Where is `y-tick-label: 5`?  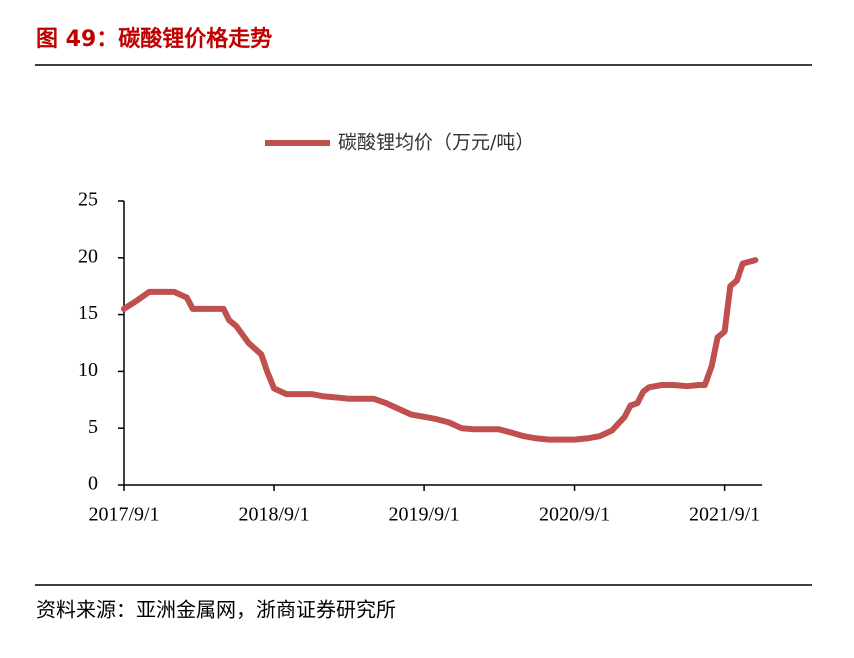 y-tick-label: 5 is located at coordinates (93, 427).